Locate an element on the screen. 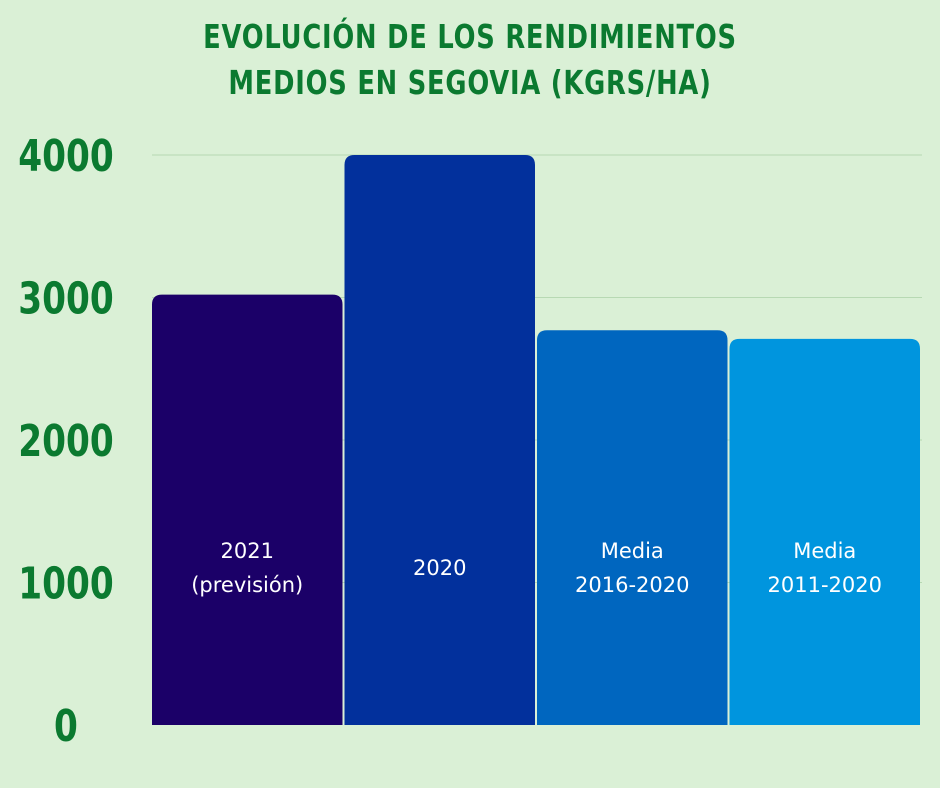  y-tick-label: 3000 is located at coordinates (65, 298).